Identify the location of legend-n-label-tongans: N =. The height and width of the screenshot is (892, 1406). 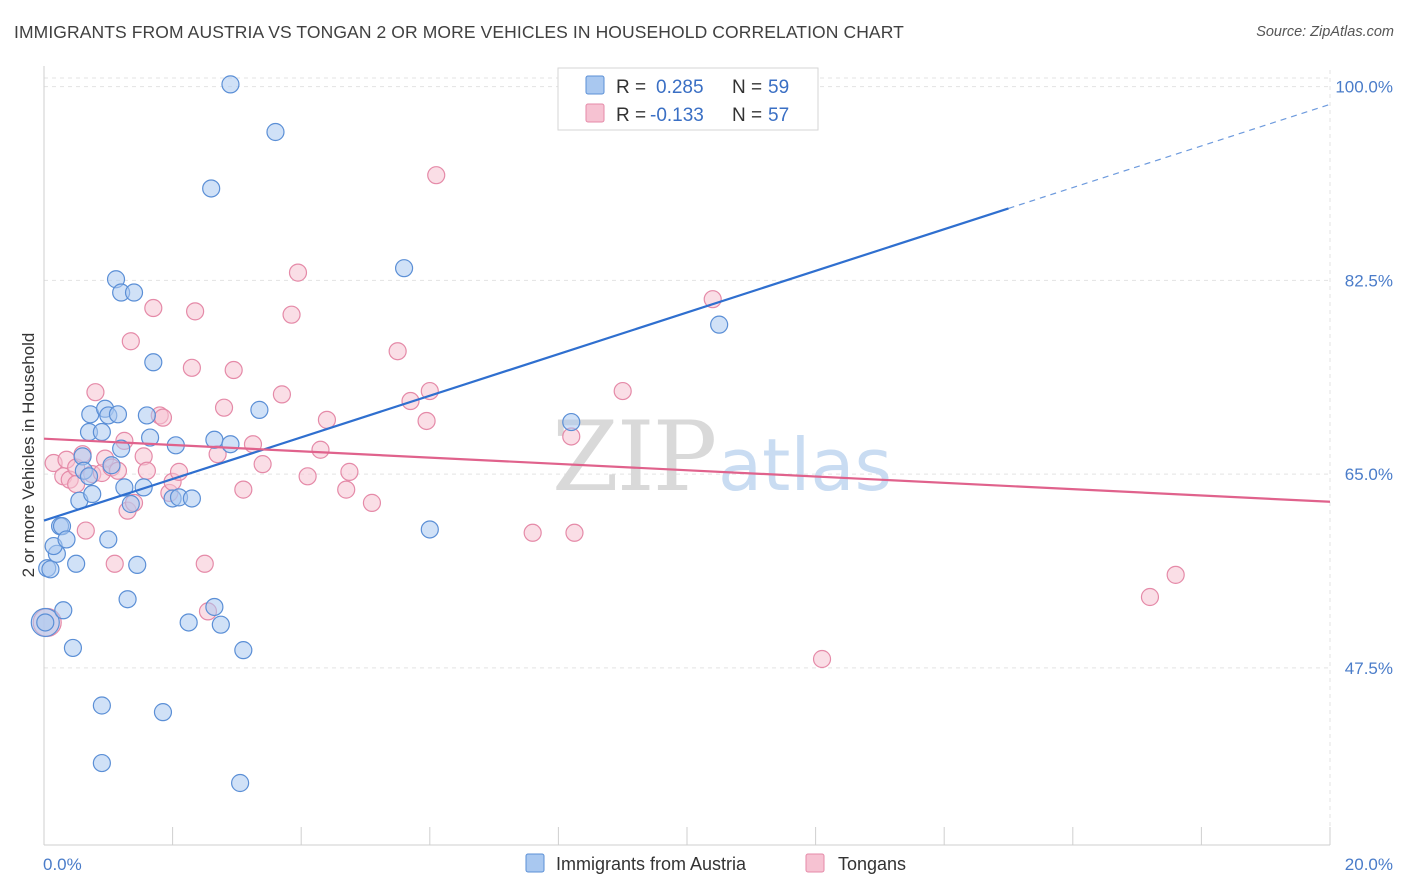
(747, 115).